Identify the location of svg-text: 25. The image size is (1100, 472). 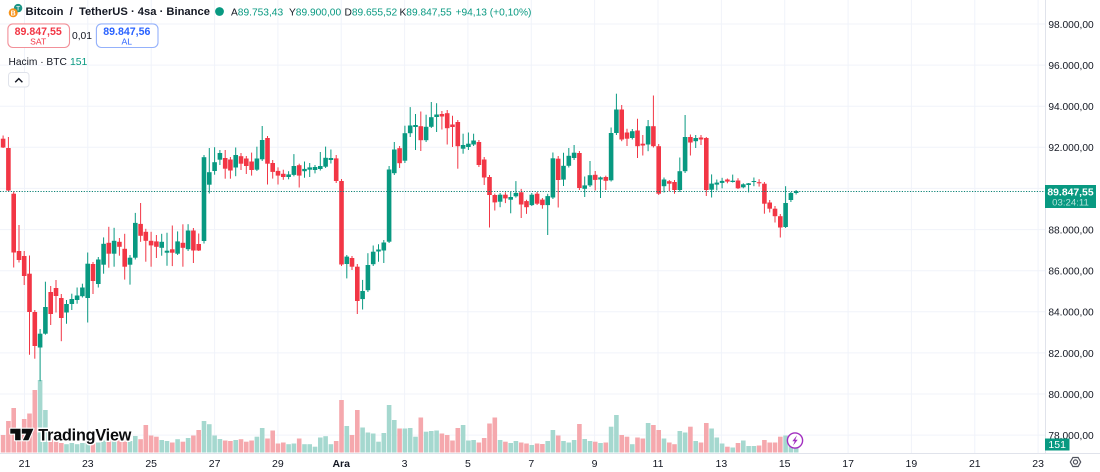
(151, 464).